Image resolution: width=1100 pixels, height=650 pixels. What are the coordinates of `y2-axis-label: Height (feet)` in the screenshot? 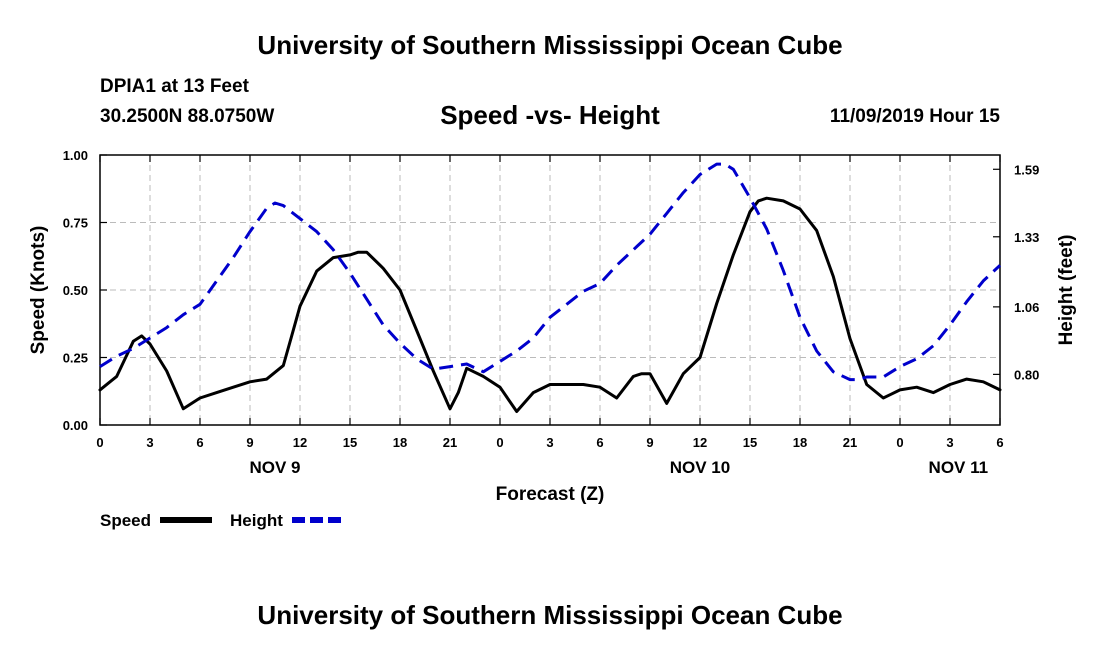 It's located at (1066, 290).